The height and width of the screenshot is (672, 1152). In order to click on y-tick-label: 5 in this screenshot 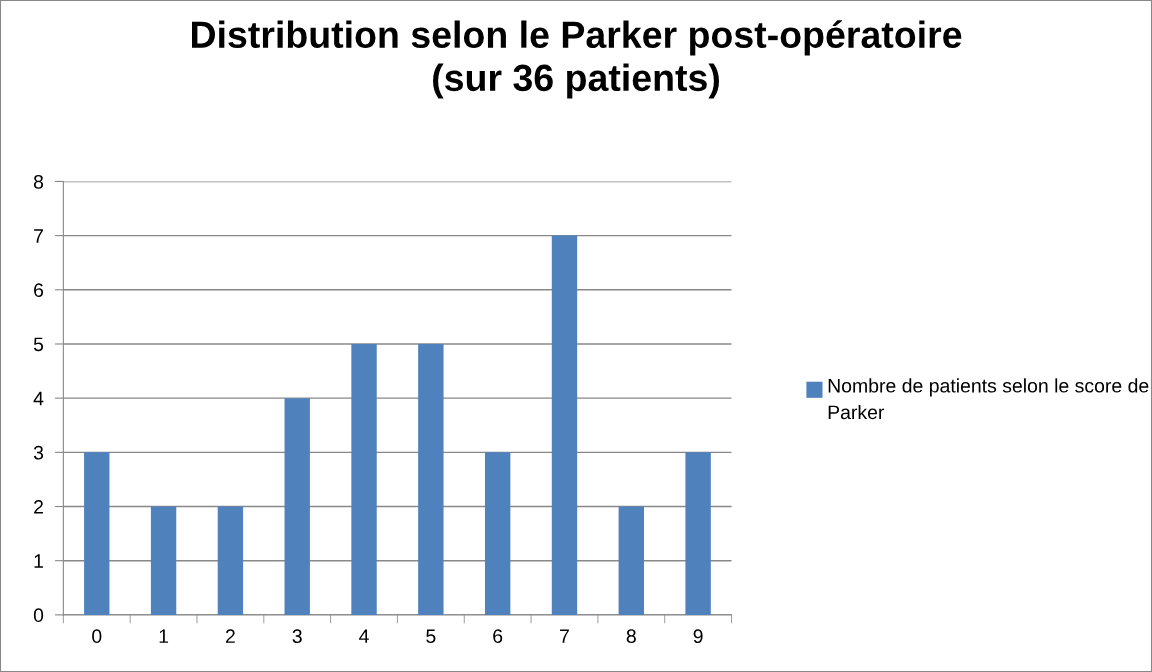, I will do `click(38, 344)`.